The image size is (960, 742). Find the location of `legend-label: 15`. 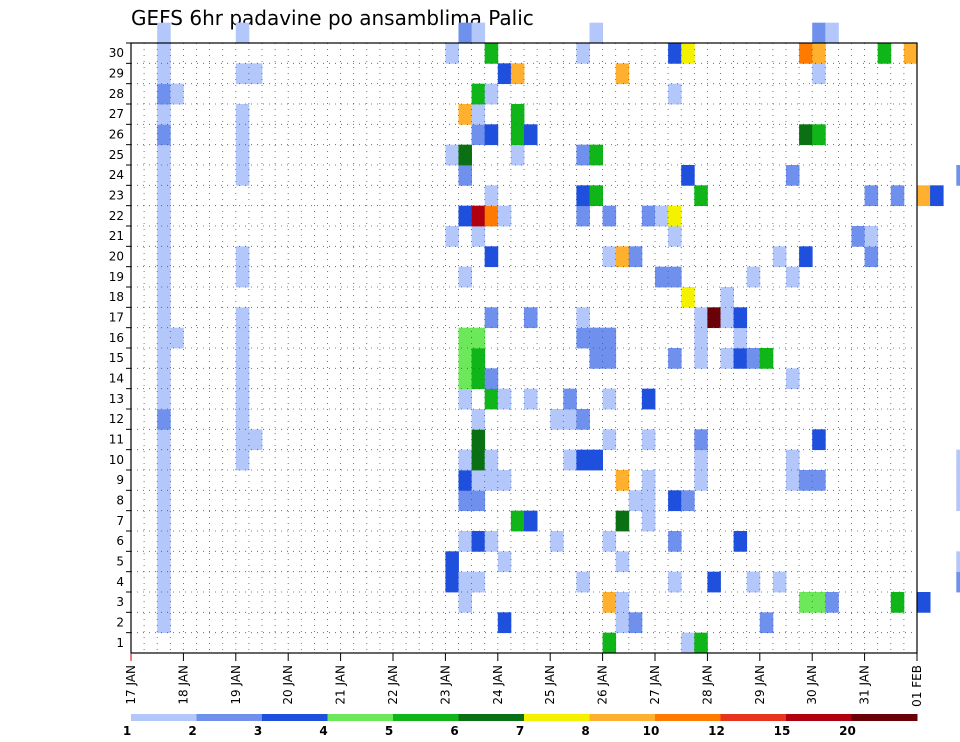

legend-label: 15 is located at coordinates (782, 731).